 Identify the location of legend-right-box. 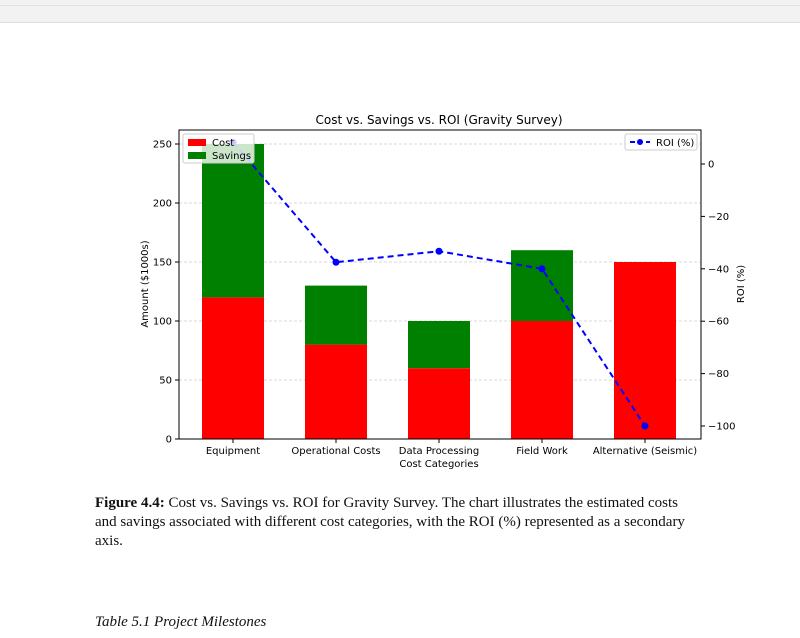
(661, 142).